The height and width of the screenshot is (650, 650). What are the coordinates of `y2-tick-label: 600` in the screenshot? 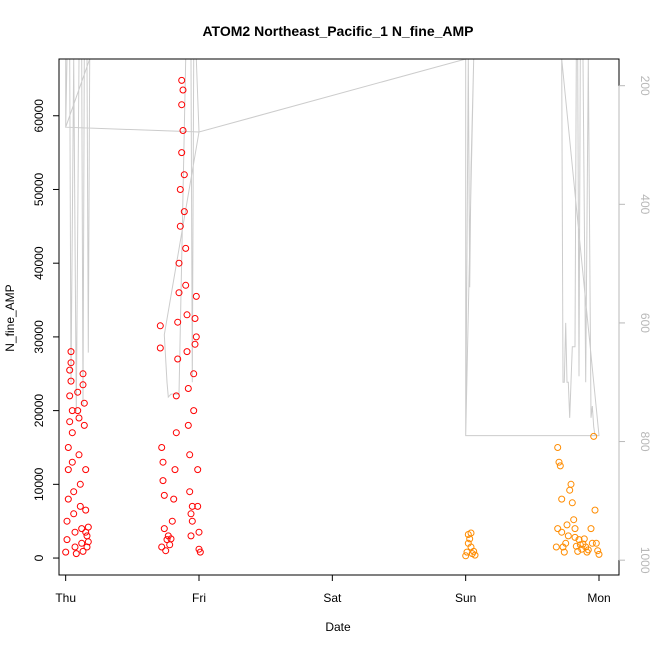 It's located at (644, 323).